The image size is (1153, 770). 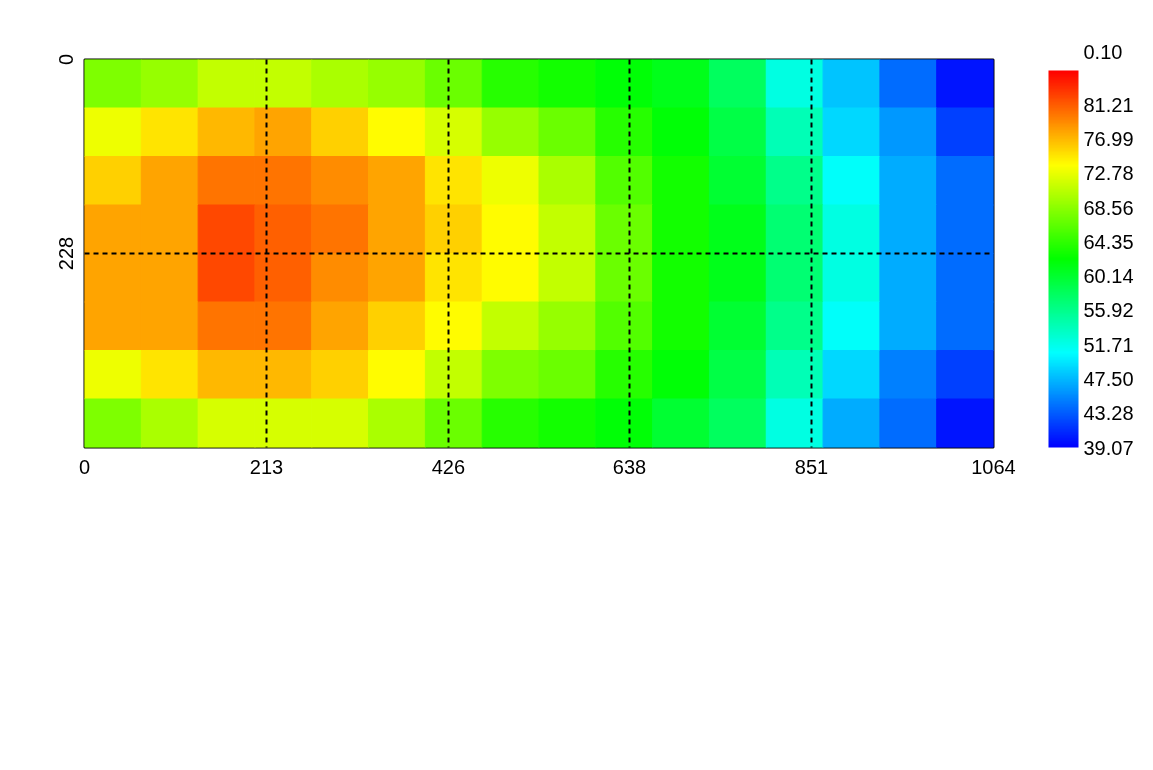 I want to click on y-tick-label: 228, so click(x=65, y=253).